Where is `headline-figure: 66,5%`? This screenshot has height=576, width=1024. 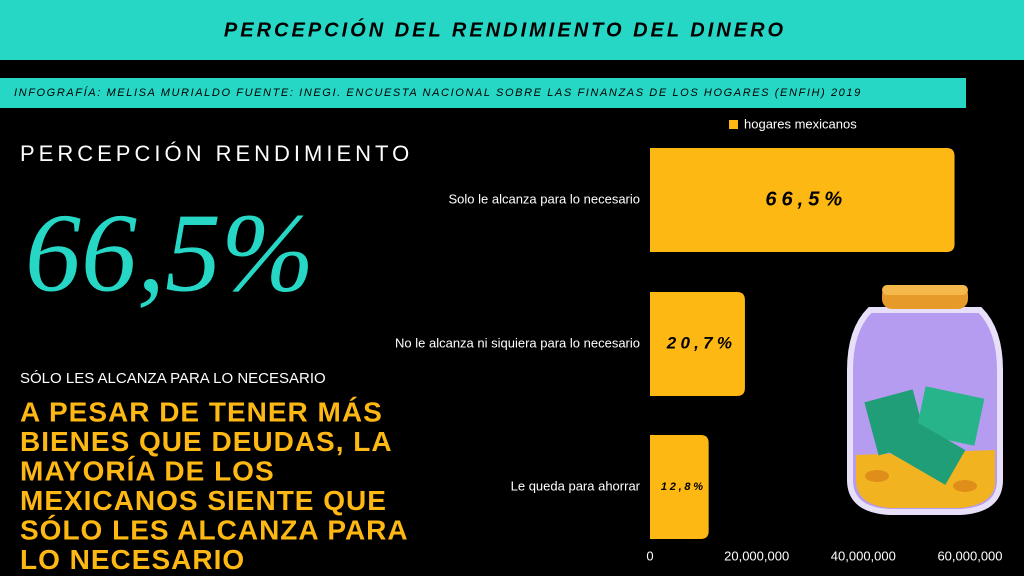 headline-figure: 66,5% is located at coordinates (169, 254).